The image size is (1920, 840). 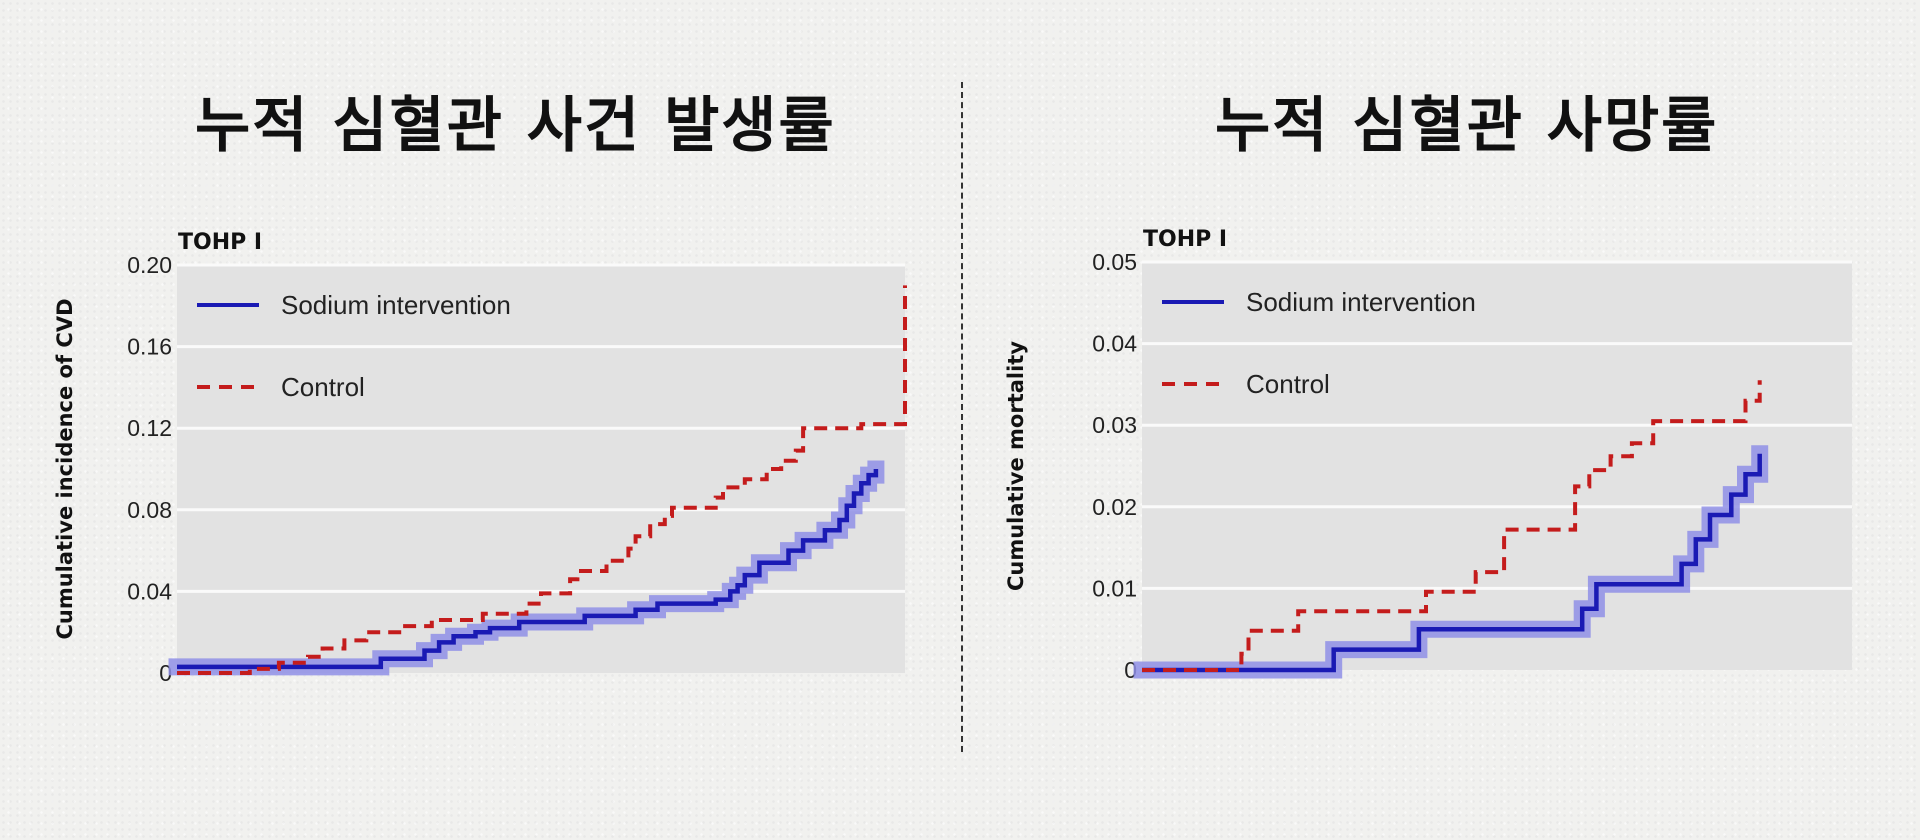 I want to click on control-series-line, so click(x=1452, y=526).